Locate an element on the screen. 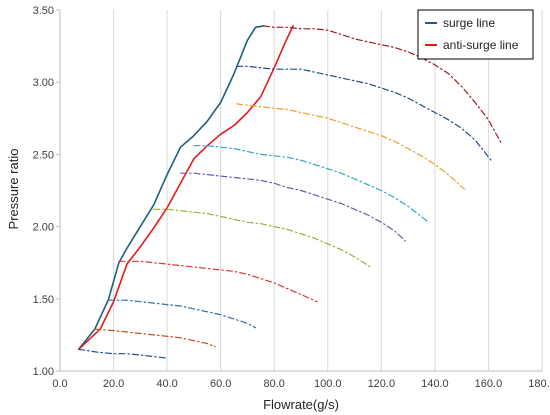 This screenshot has height=415, width=550. x-tick-label-1: 20.0 is located at coordinates (113, 384).